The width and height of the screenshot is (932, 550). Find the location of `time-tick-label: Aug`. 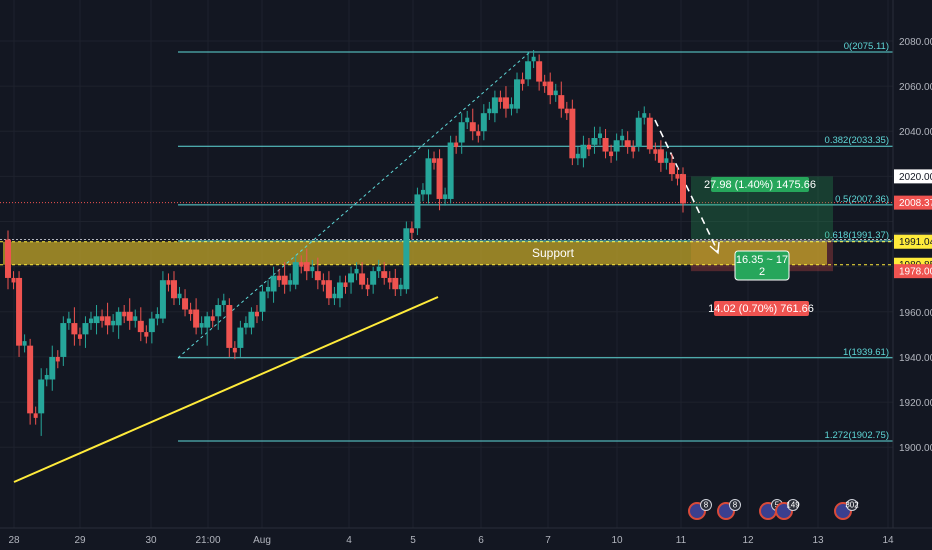

time-tick-label: Aug is located at coordinates (262, 540).